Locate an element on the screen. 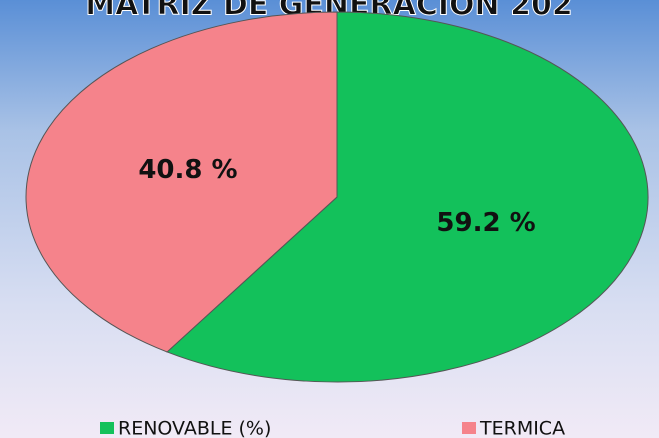 This screenshot has height=438, width=659. legend-label: RENOVABLE (%) is located at coordinates (194, 428).